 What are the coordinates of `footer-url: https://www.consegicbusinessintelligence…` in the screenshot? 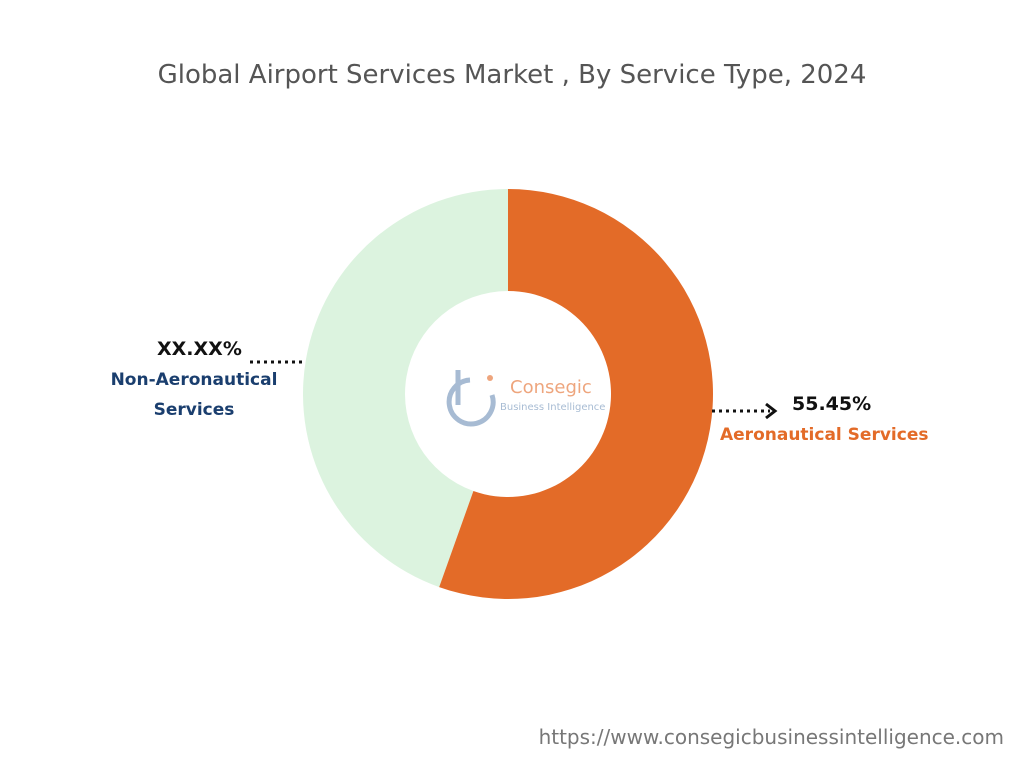 It's located at (771, 737).